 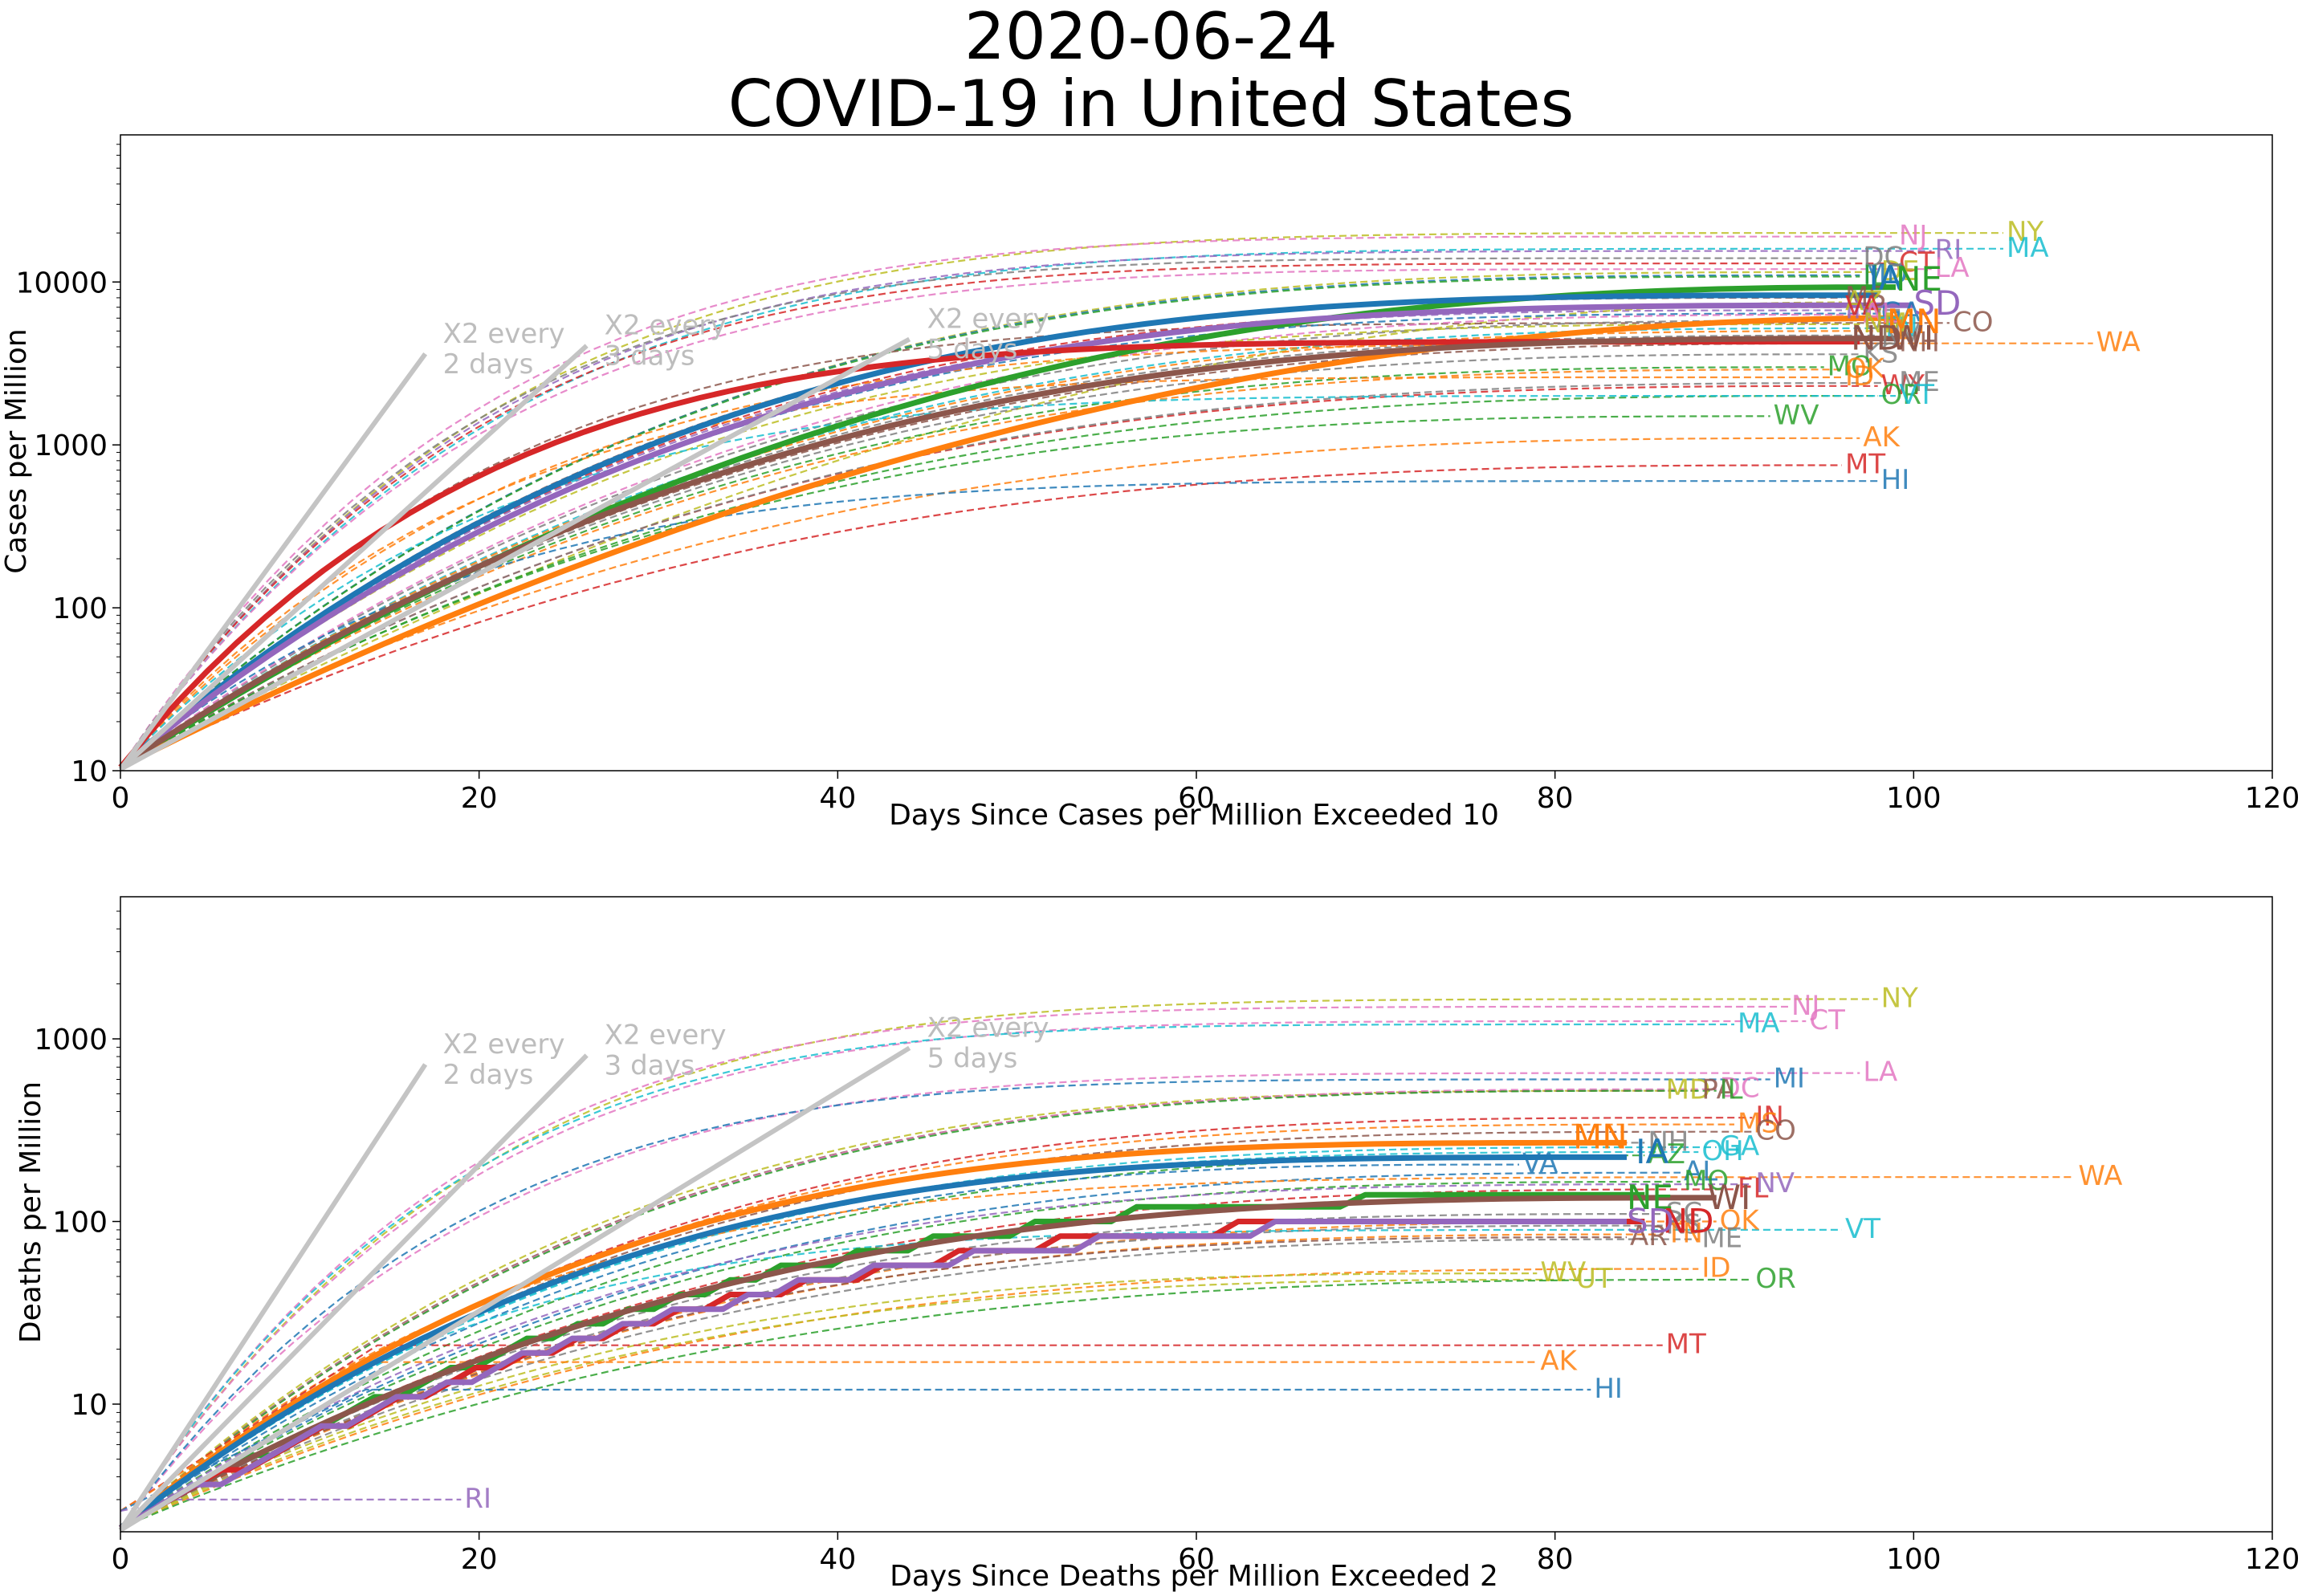 What do you see at coordinates (988, 319) in the screenshot?
I see `cases-guide-label-5-line1: X2 every` at bounding box center [988, 319].